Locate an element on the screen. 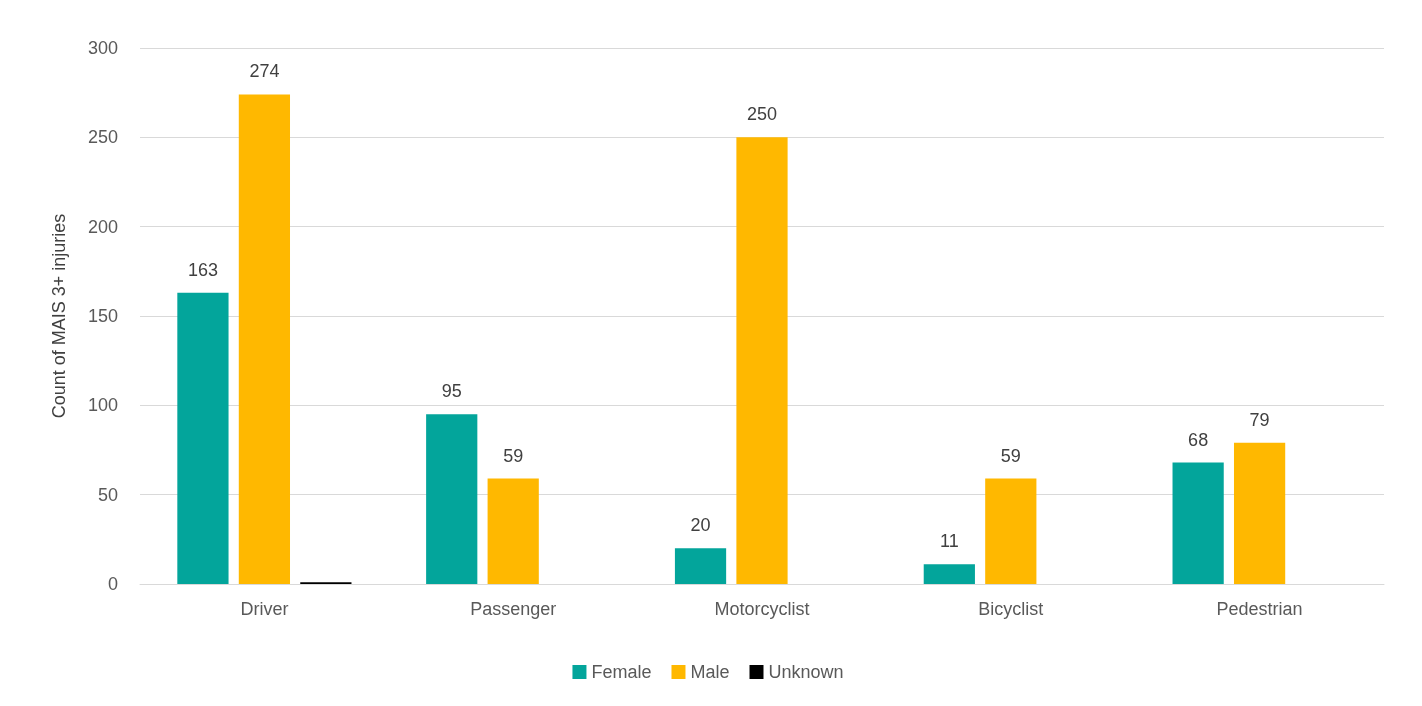 The image size is (1422, 706). y-tick-label: 50 is located at coordinates (107, 494).